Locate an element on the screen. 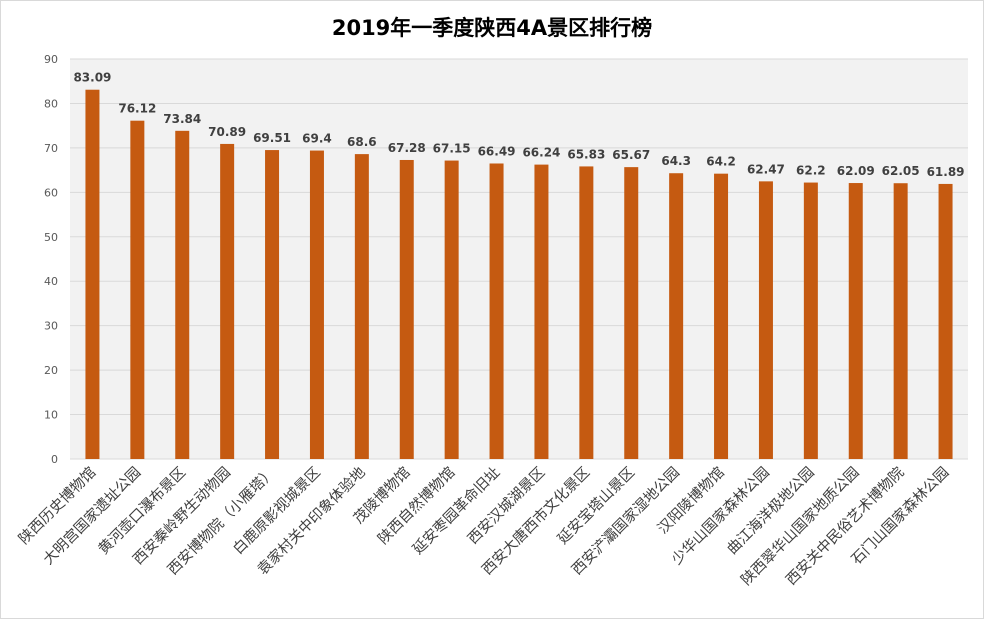 The image size is (984, 619). data-label: 73.84 is located at coordinates (182, 119).